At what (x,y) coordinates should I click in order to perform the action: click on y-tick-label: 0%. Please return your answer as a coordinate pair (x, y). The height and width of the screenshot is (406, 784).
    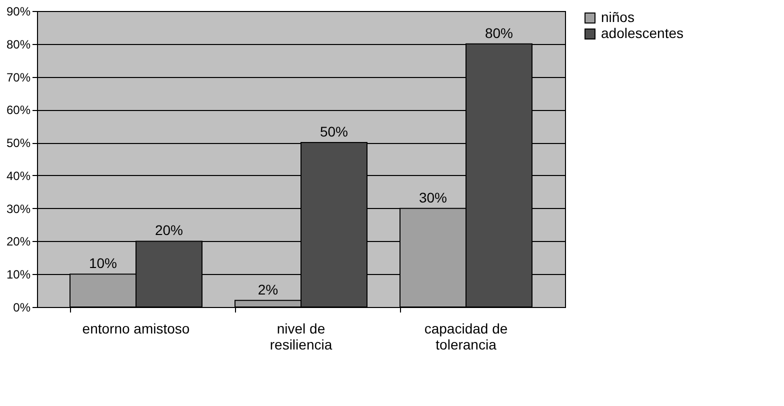
    Looking at the image, I should click on (22, 307).